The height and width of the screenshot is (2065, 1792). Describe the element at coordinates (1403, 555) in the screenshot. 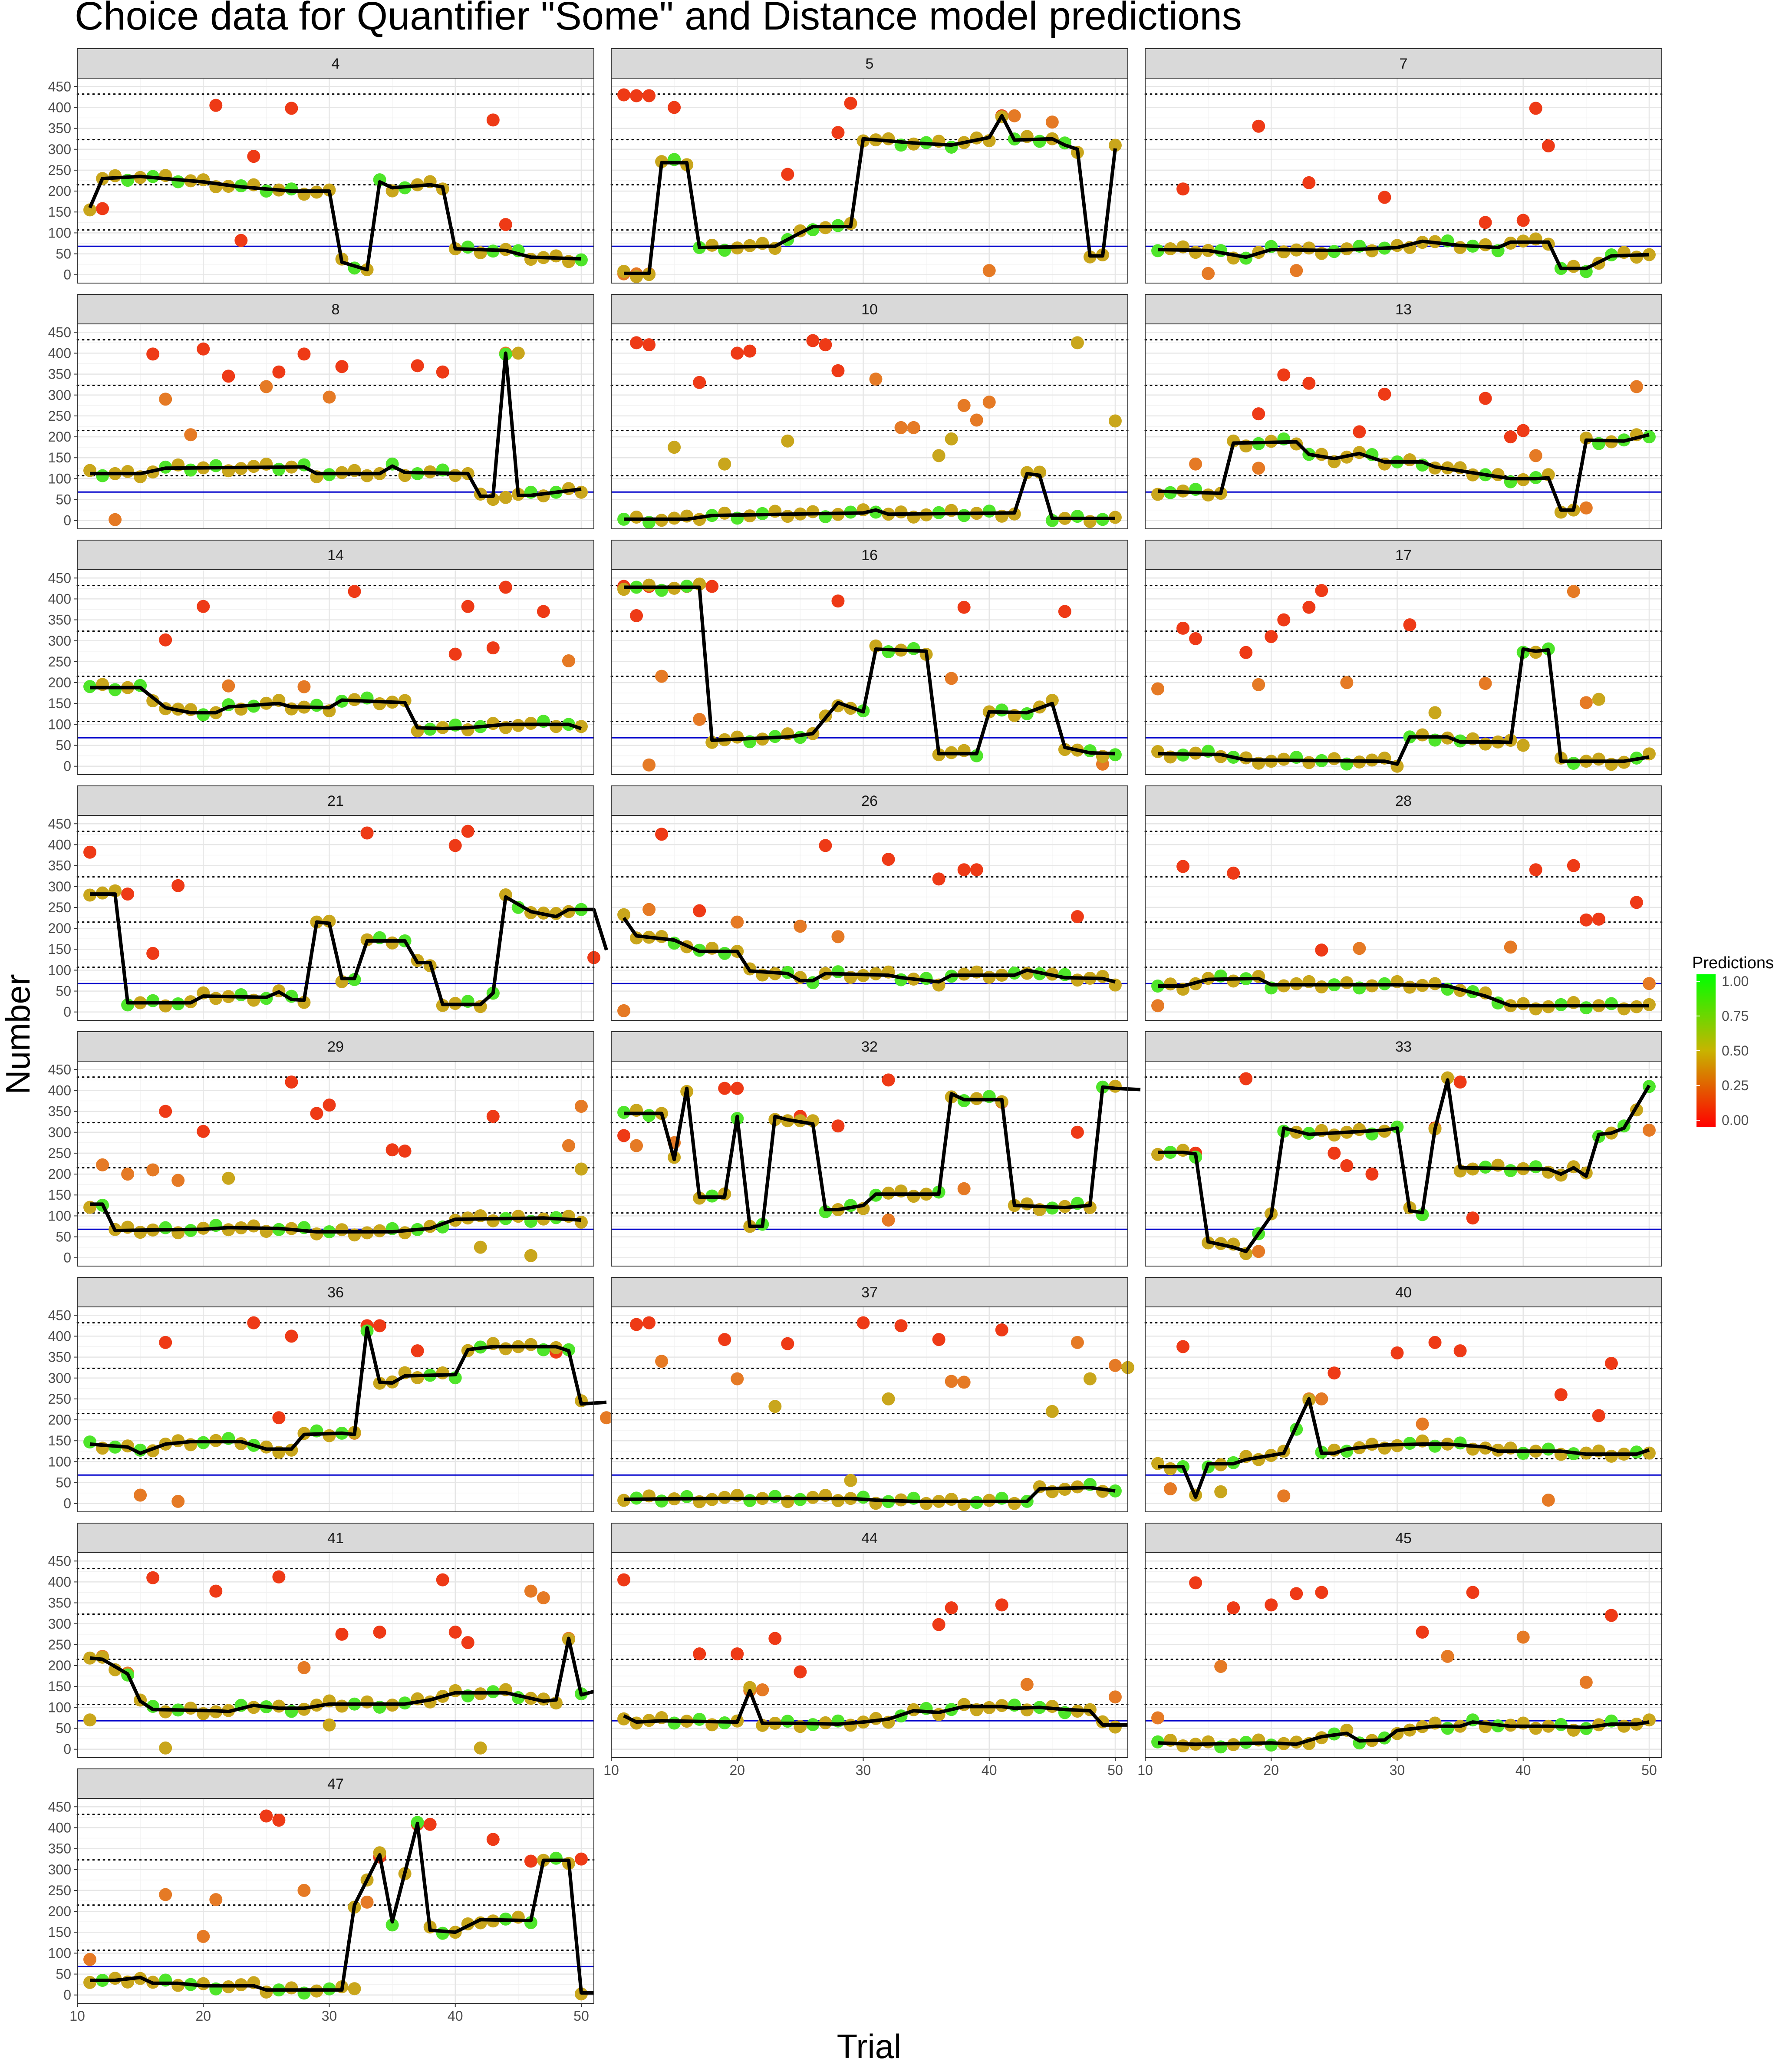

I see `panel-strip-label: 17` at that location.